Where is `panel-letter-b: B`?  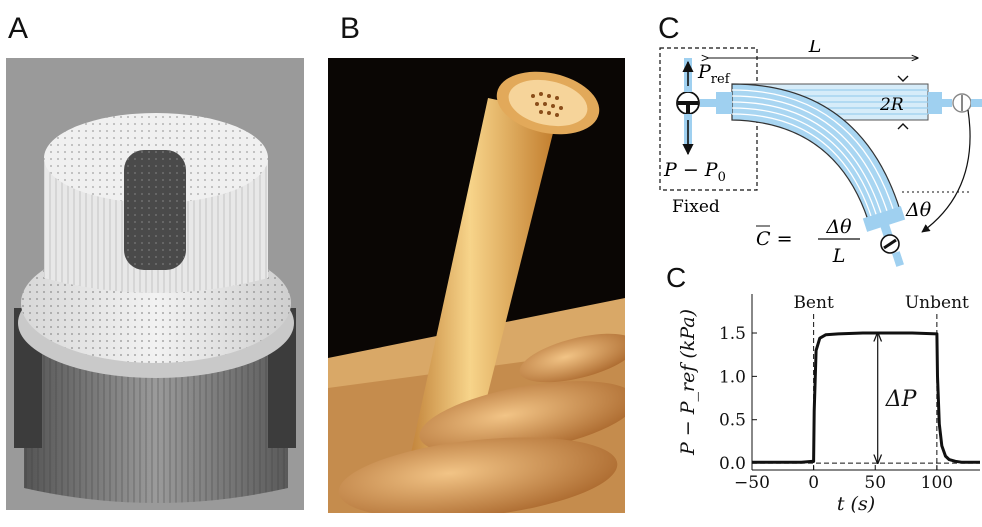
panel-letter-b: B is located at coordinates (350, 28).